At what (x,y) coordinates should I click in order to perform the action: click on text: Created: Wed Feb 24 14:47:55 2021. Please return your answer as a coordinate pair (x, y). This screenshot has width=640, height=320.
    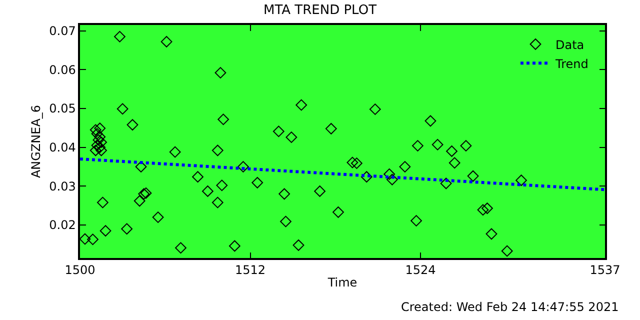
    Looking at the image, I should click on (510, 307).